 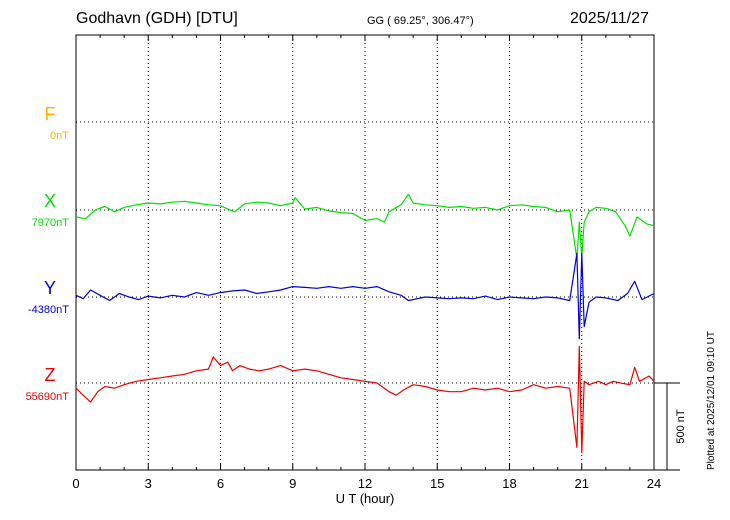 I want to click on scale-bar-label: 500 nT, so click(x=681, y=426).